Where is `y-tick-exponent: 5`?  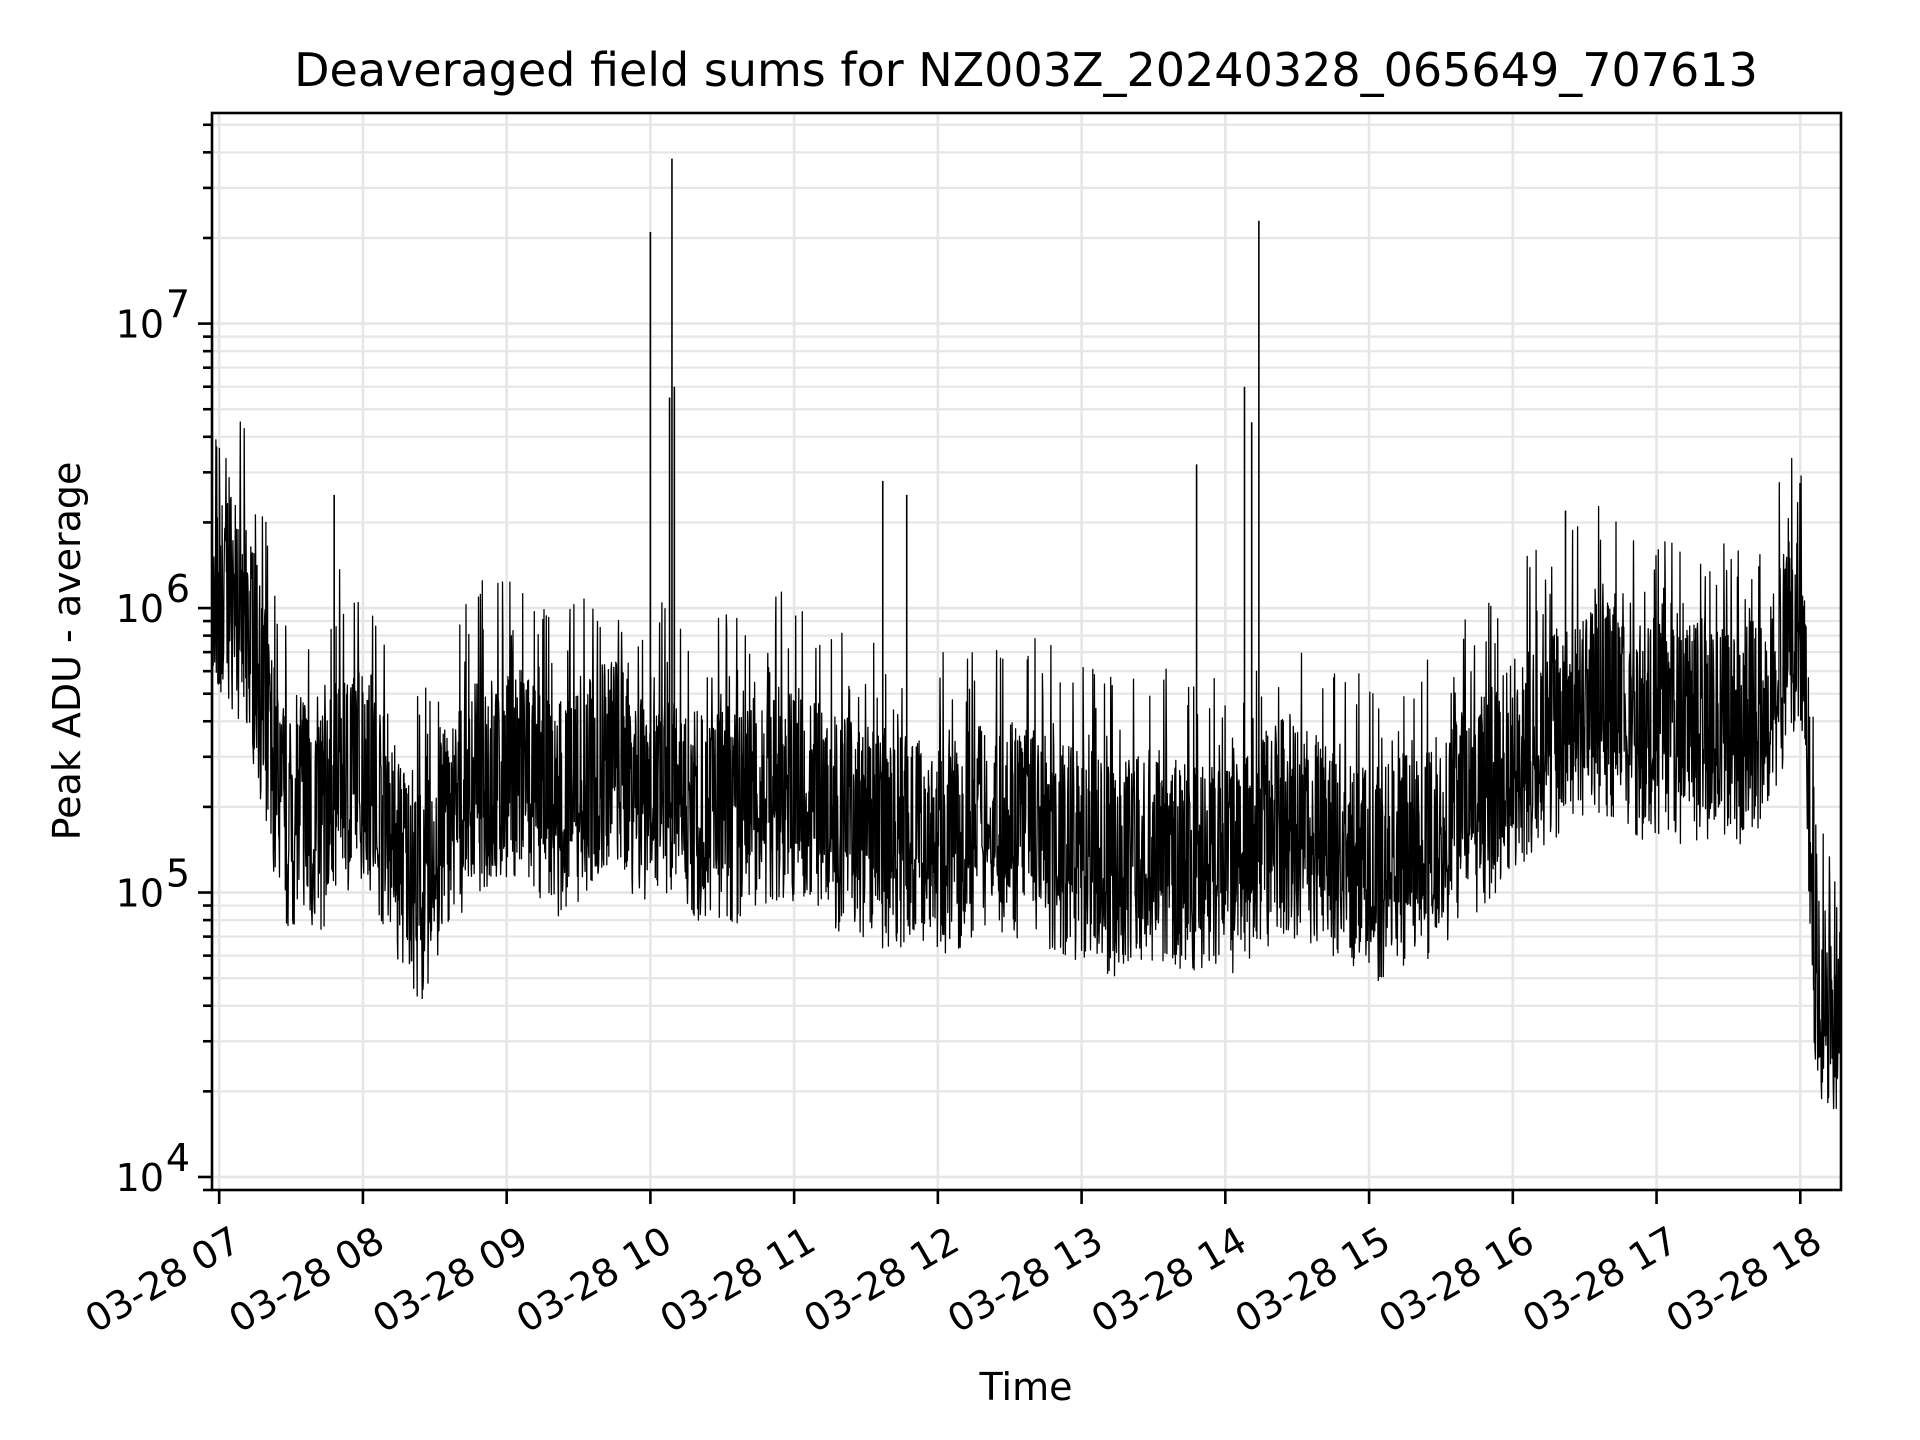 y-tick-exponent: 5 is located at coordinates (178, 874).